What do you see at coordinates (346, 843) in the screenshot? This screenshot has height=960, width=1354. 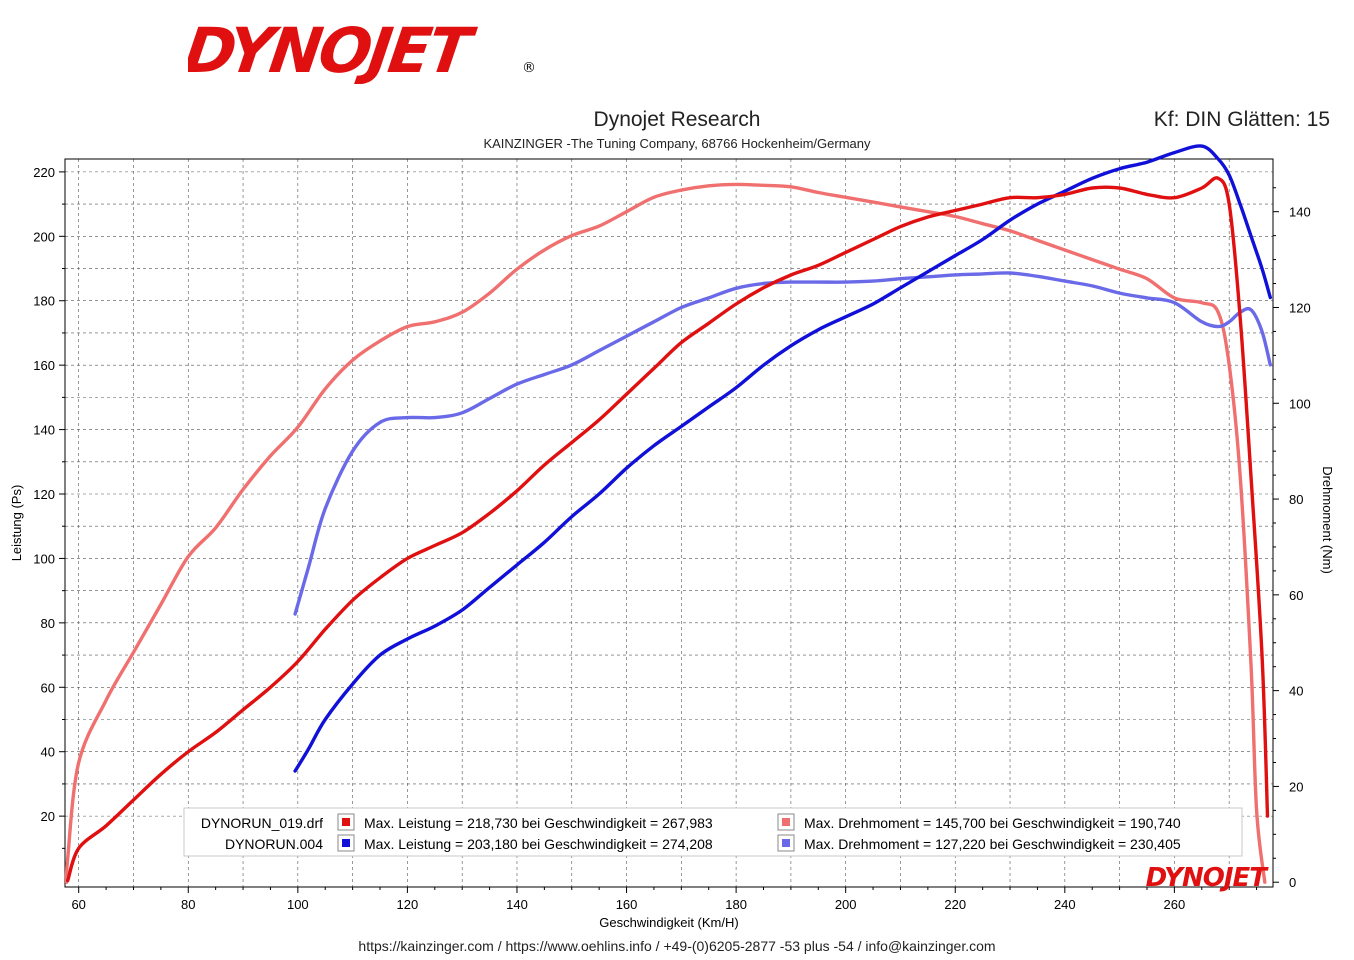 I see `legend-swatch-run2-power-fill` at bounding box center [346, 843].